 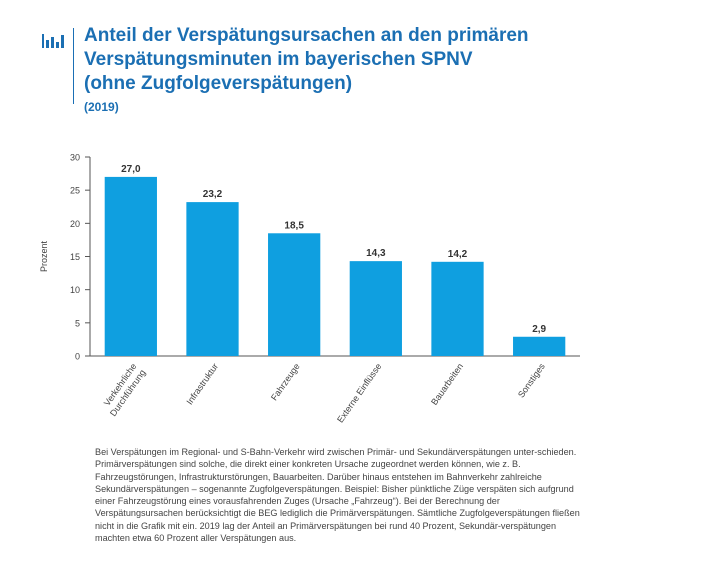 I want to click on data-label: 2,9, so click(x=539, y=329).